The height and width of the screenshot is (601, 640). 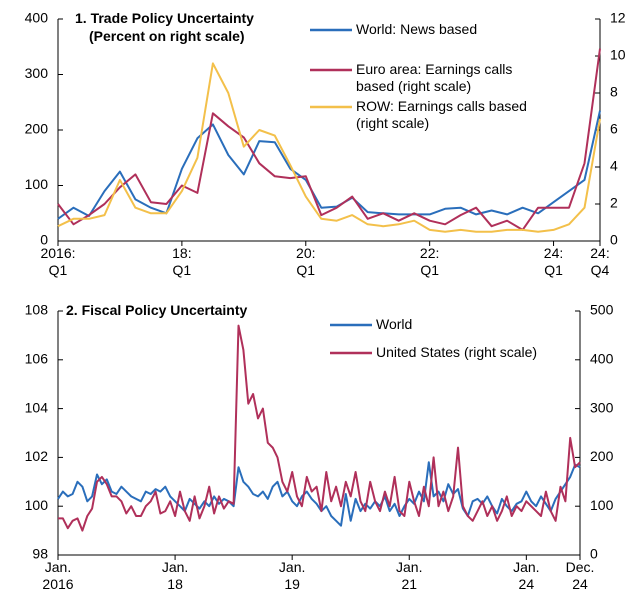 What do you see at coordinates (58, 575) in the screenshot?
I see `x-tick-label: Jan. 2016` at bounding box center [58, 575].